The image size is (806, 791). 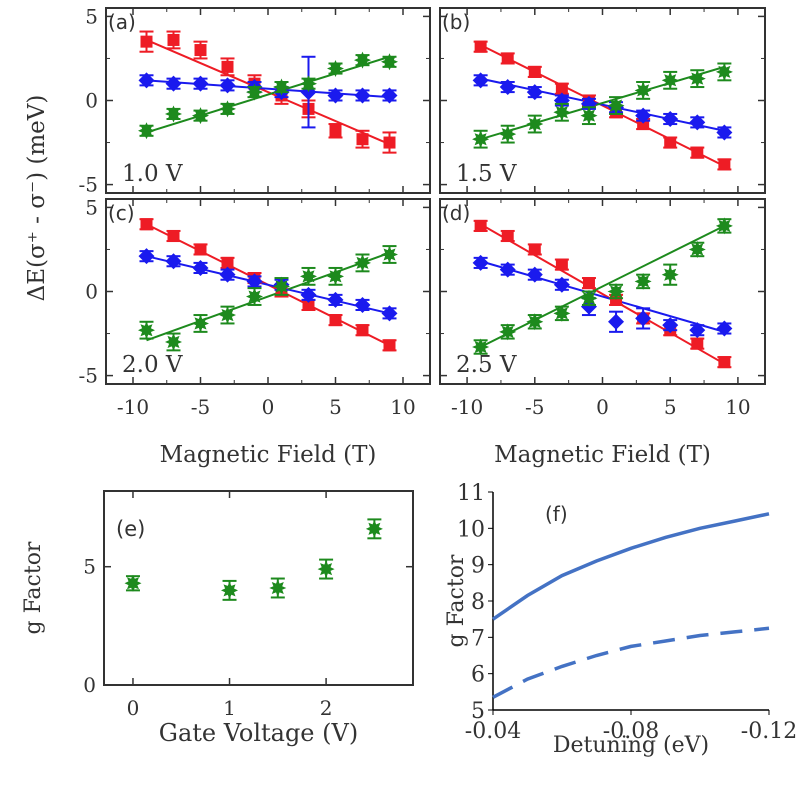 What do you see at coordinates (268, 94) in the screenshot?
I see `panel-a-fit-line-green` at bounding box center [268, 94].